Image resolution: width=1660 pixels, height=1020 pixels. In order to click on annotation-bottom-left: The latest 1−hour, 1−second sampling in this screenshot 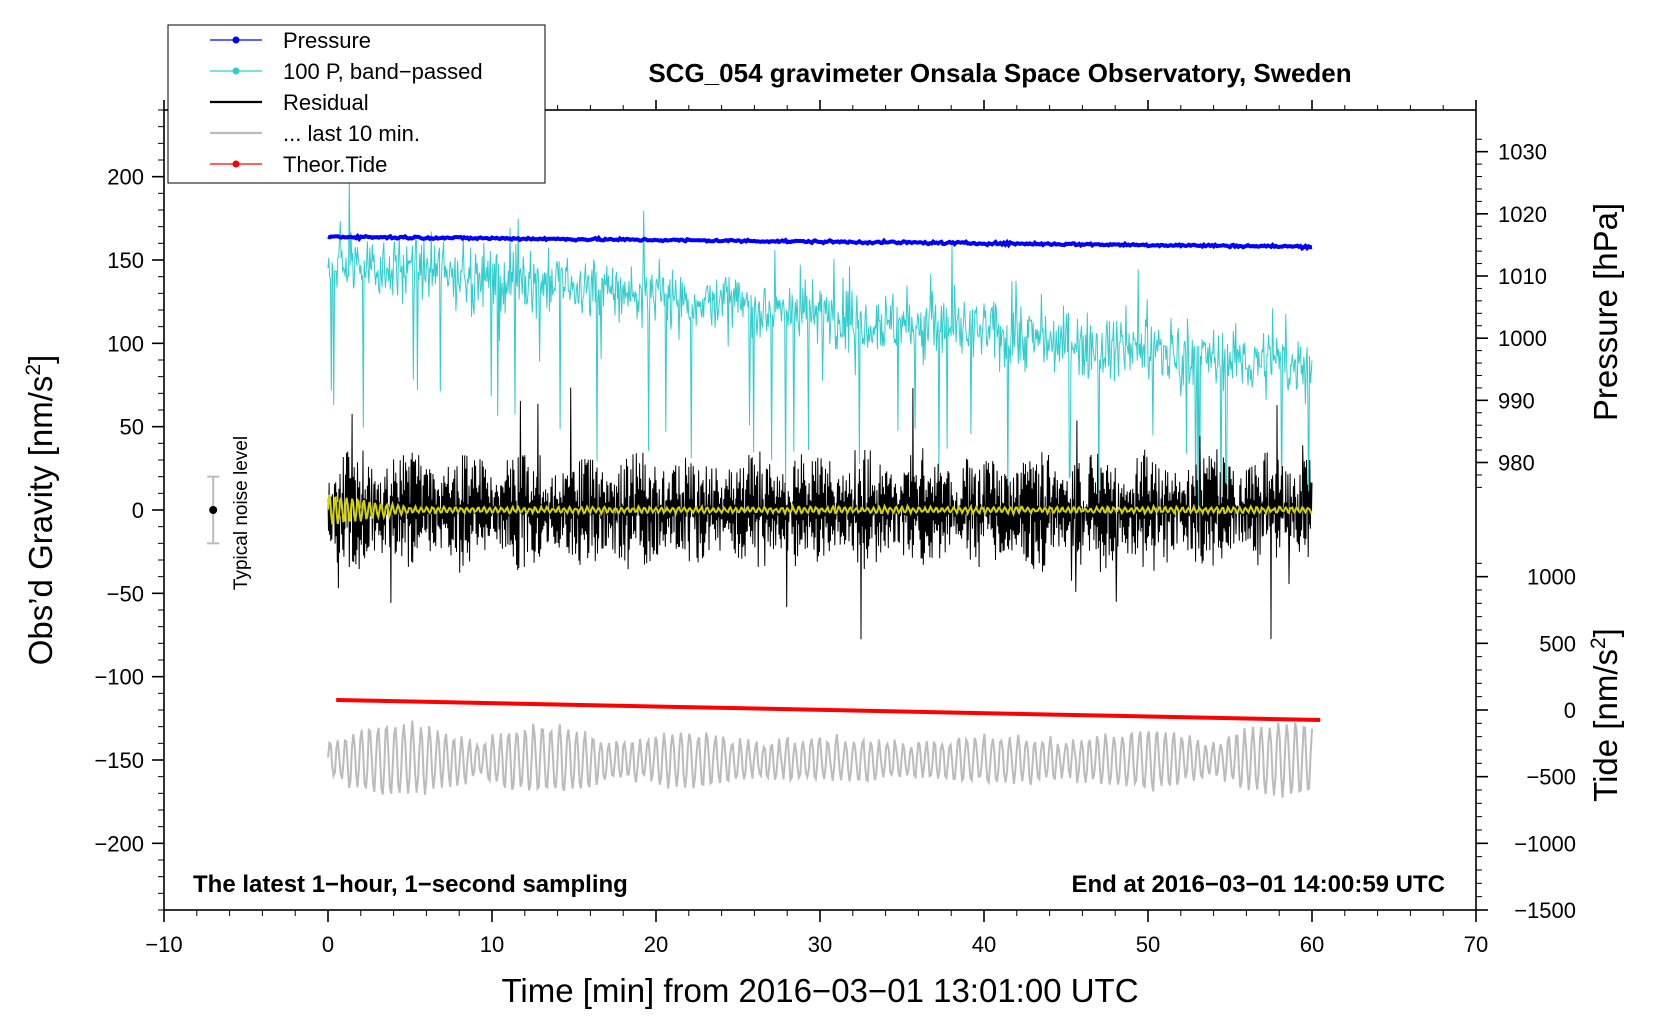, I will do `click(410, 884)`.